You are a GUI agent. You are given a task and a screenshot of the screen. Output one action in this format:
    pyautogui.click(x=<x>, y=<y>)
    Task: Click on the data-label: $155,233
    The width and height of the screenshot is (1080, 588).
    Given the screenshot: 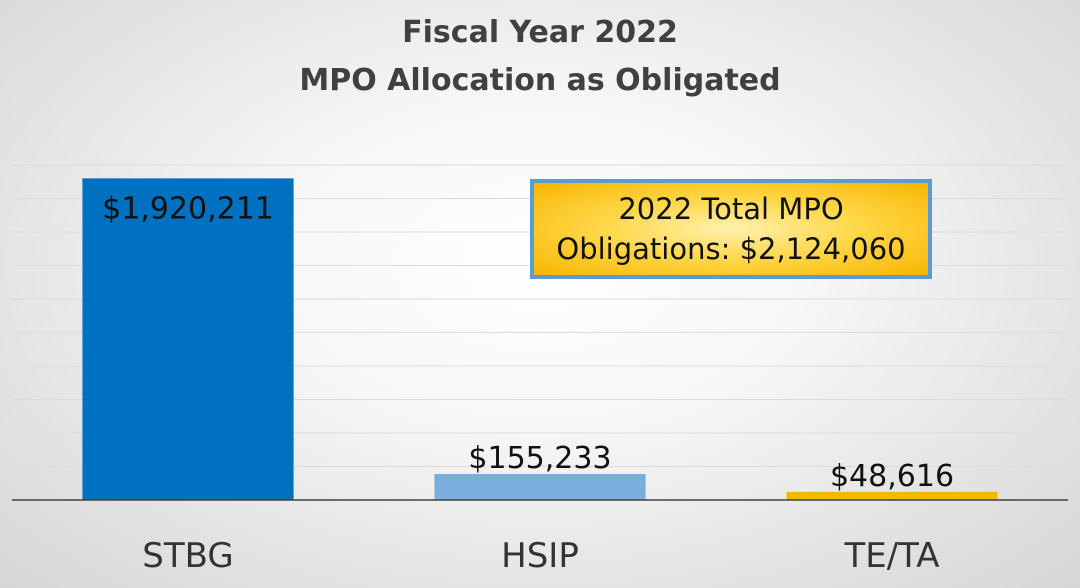 What is the action you would take?
    pyautogui.click(x=539, y=458)
    